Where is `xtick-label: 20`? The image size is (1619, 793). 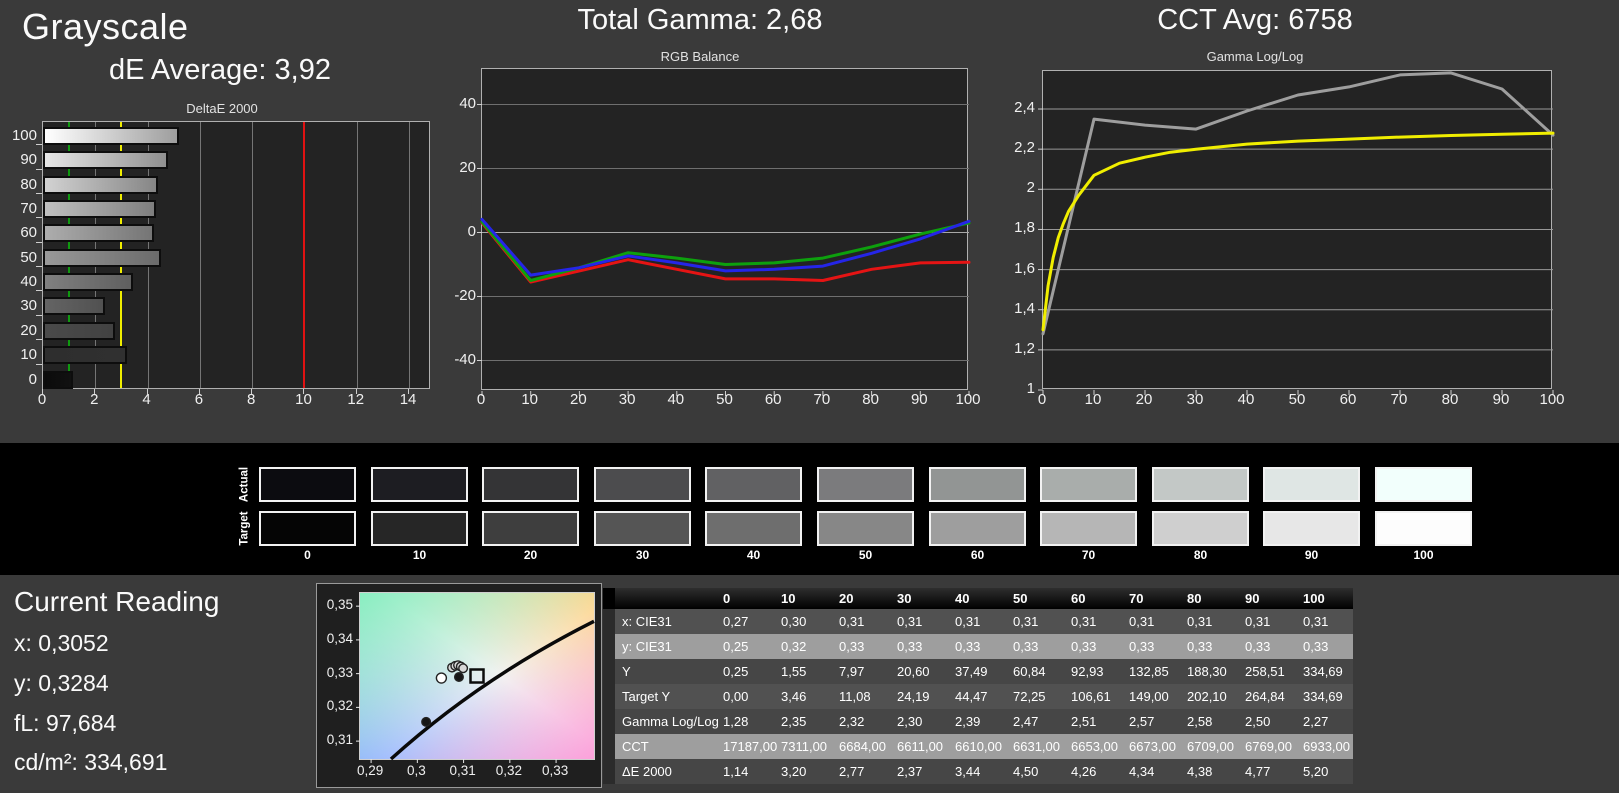
xtick-label: 20 is located at coordinates (1144, 399).